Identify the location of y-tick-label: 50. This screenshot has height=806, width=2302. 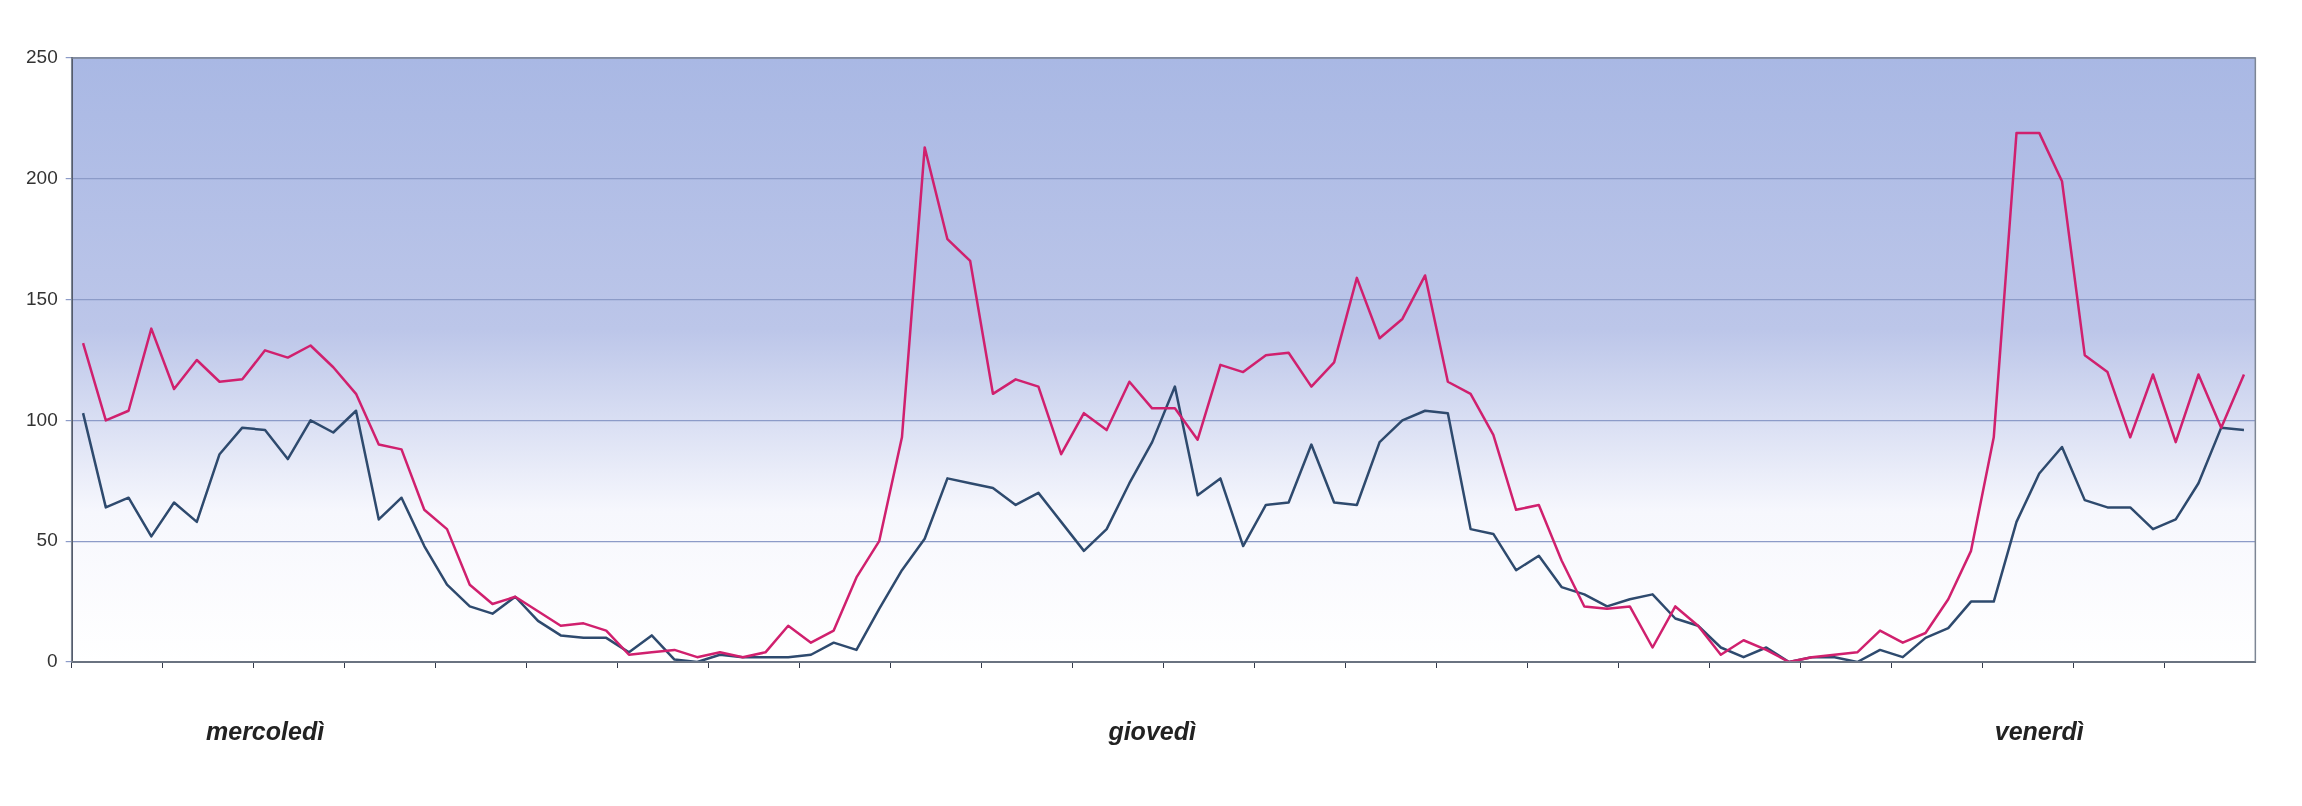
(47, 540).